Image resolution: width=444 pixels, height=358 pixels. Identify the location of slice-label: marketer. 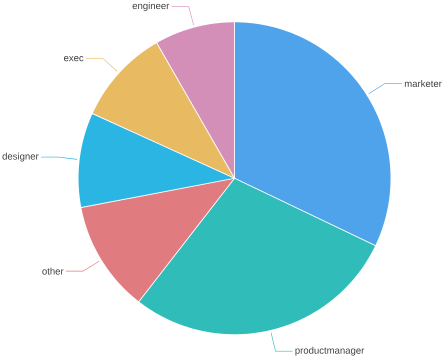
(423, 84).